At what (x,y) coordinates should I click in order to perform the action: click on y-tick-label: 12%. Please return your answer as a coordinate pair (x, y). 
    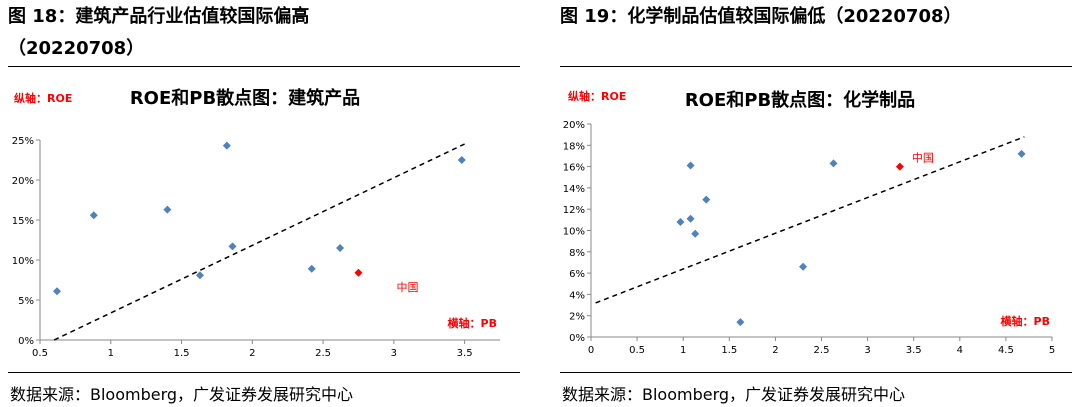
    Looking at the image, I should click on (574, 210).